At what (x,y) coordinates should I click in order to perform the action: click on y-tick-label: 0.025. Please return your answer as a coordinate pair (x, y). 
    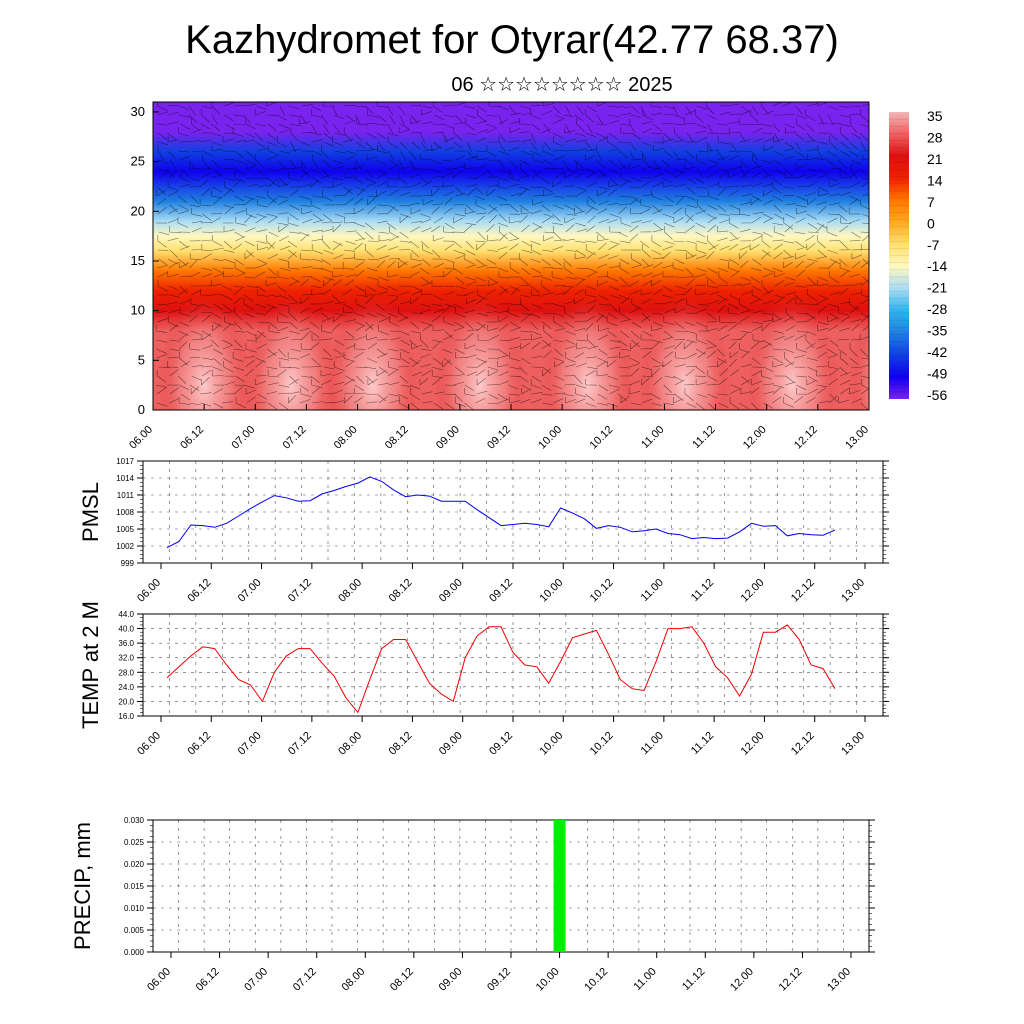
    Looking at the image, I should click on (134, 842).